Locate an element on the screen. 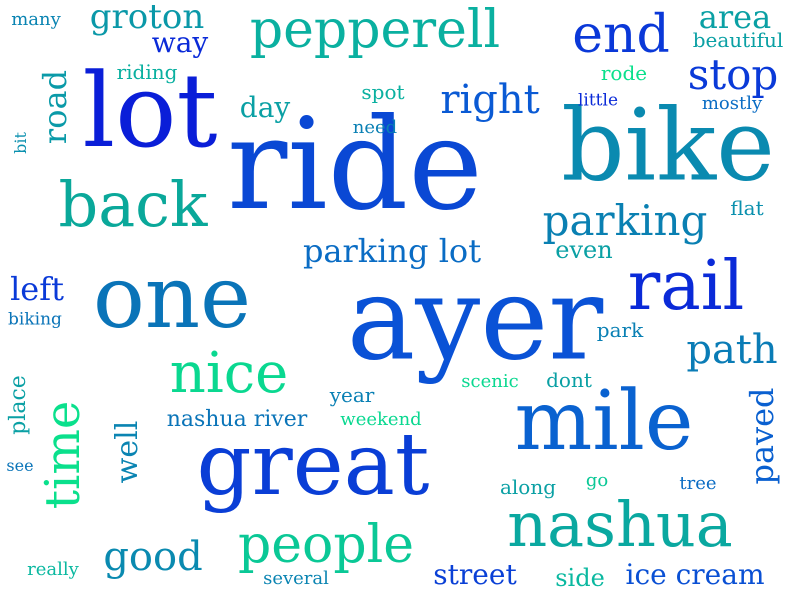 This screenshot has height=600, width=800. word-right: right is located at coordinates (490, 100).